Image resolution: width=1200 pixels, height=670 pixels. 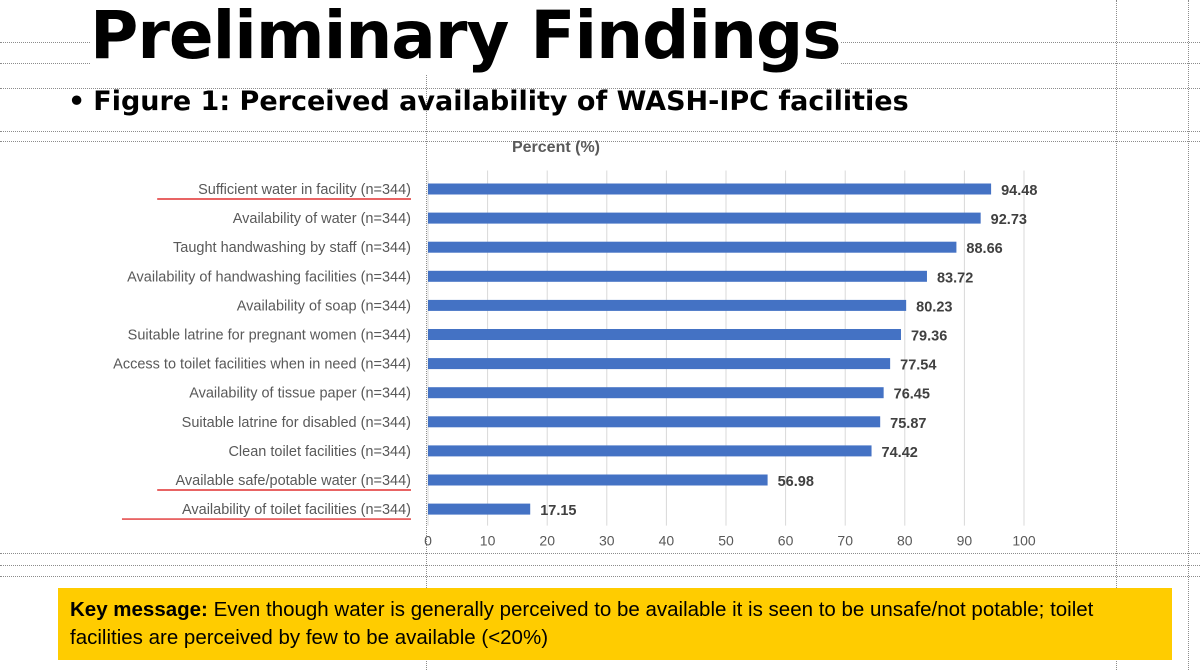 I want to click on category-label: Taught handwashing by staff (n=344), so click(x=292, y=248).